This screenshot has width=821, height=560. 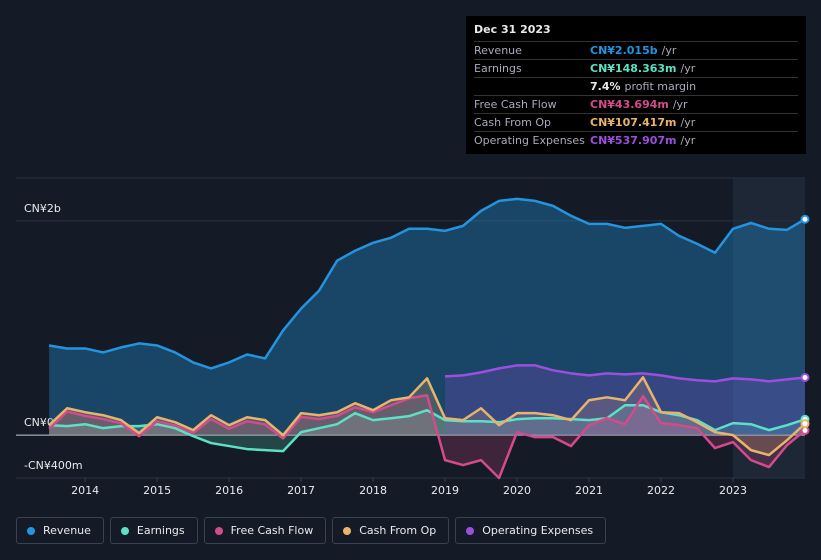 I want to click on legend-item: Earnings, so click(x=153, y=530).